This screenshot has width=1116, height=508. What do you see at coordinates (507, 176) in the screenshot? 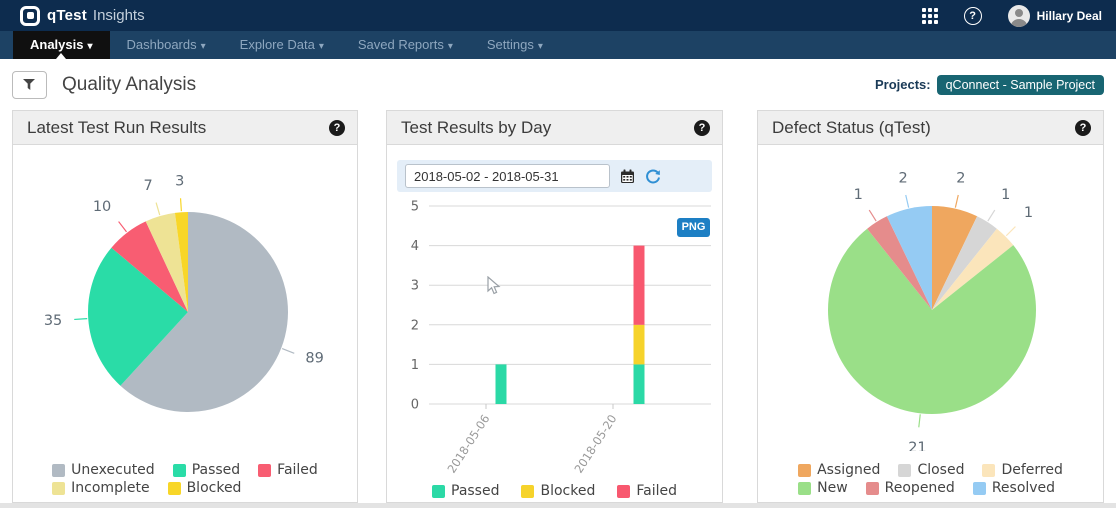
I see `date-range-input` at bounding box center [507, 176].